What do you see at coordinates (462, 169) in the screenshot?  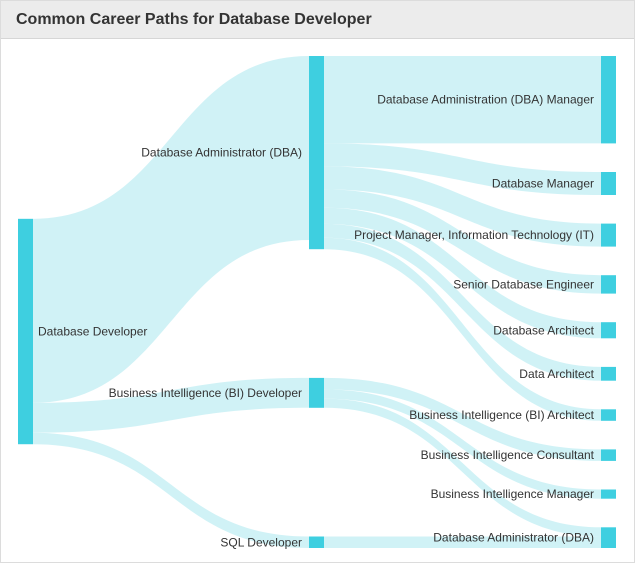 I see `link-database-administrator-dba-to-database-manager` at bounding box center [462, 169].